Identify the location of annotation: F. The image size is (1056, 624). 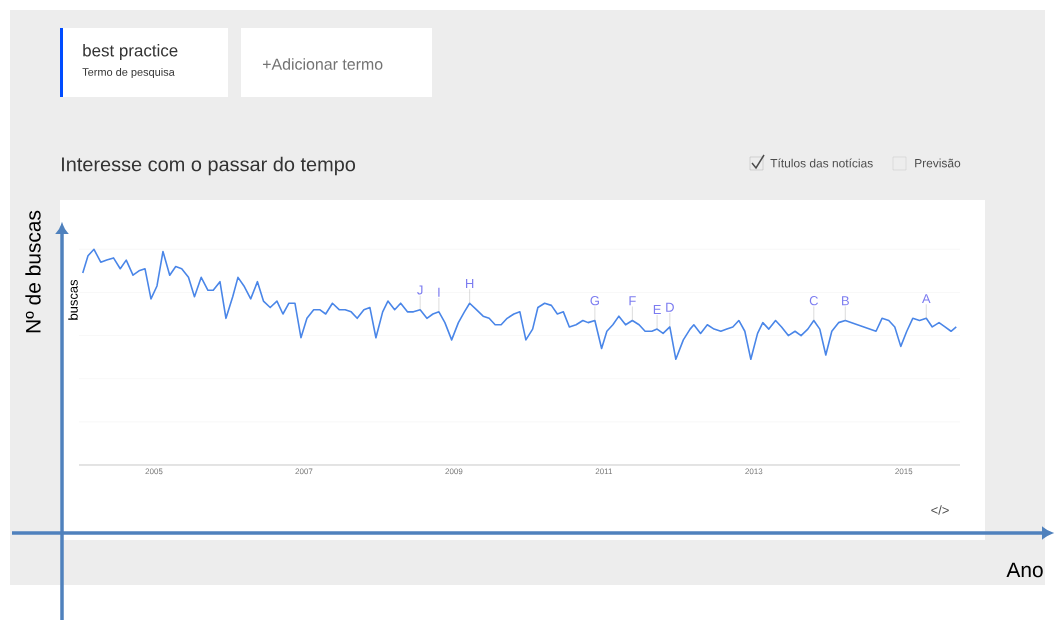
(632, 301).